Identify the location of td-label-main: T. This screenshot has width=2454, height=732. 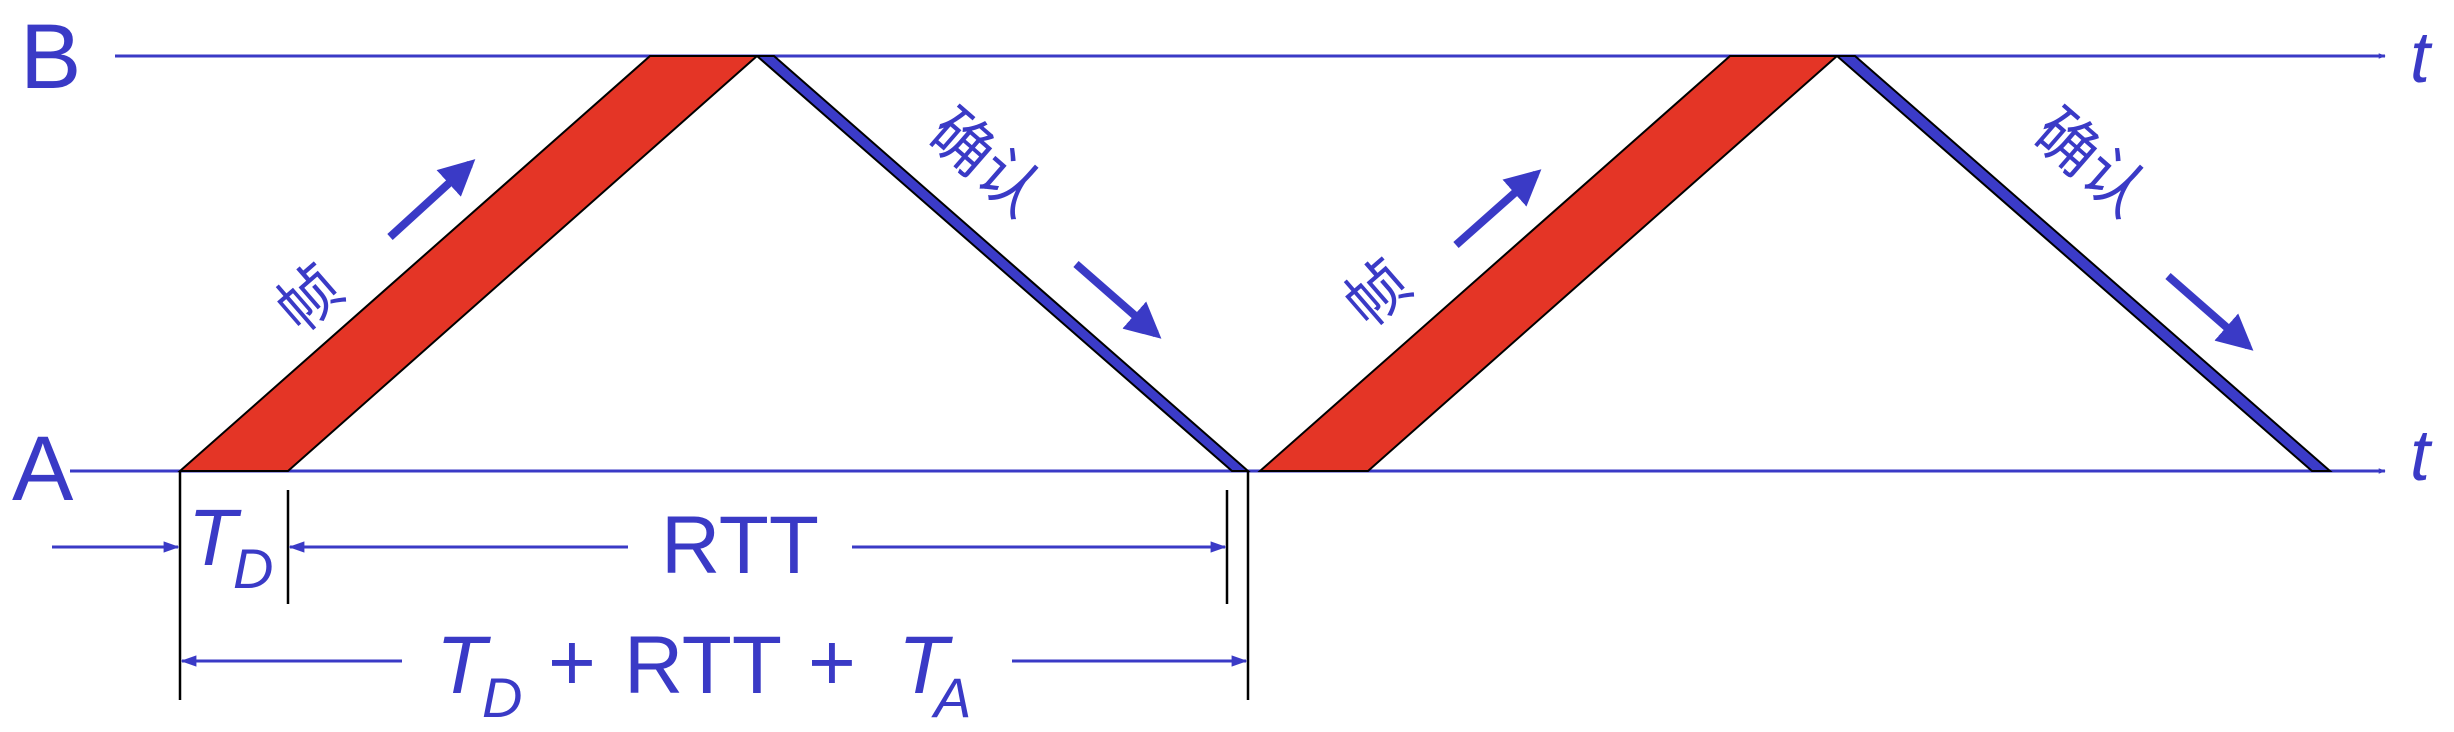
(215, 537).